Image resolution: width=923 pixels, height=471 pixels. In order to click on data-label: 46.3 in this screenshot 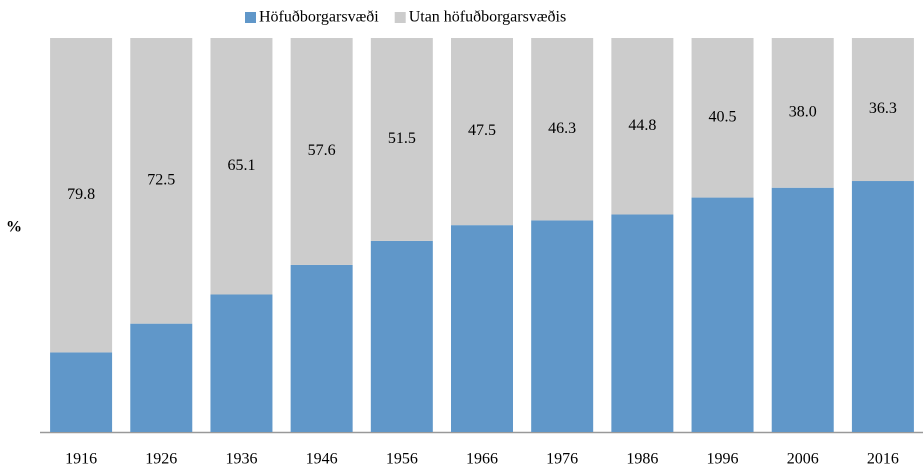, I will do `click(562, 128)`.